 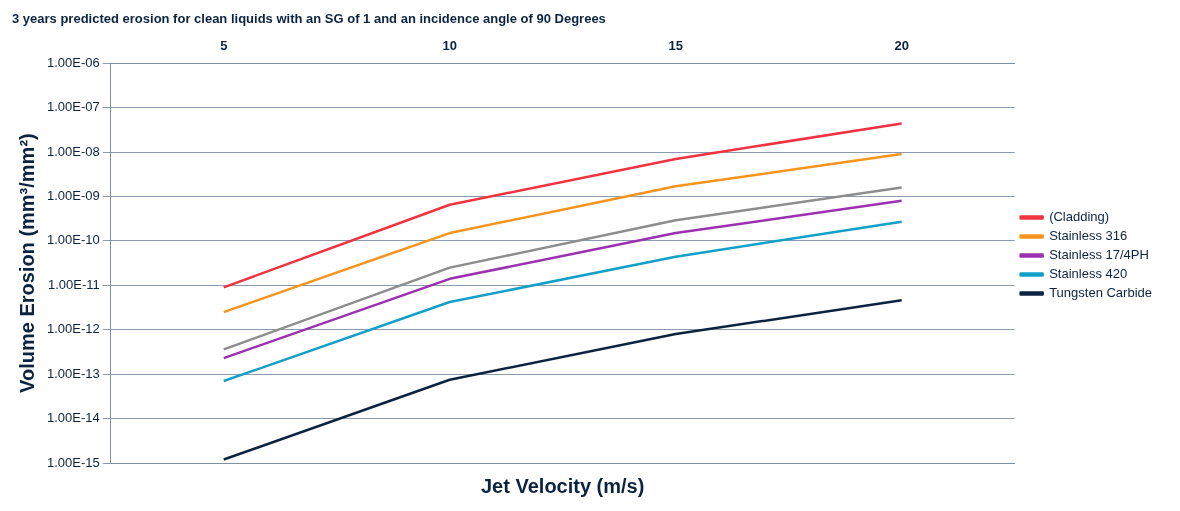 I want to click on y-axis-title: Volume Erosion (mm³/mm²), so click(x=26, y=263).